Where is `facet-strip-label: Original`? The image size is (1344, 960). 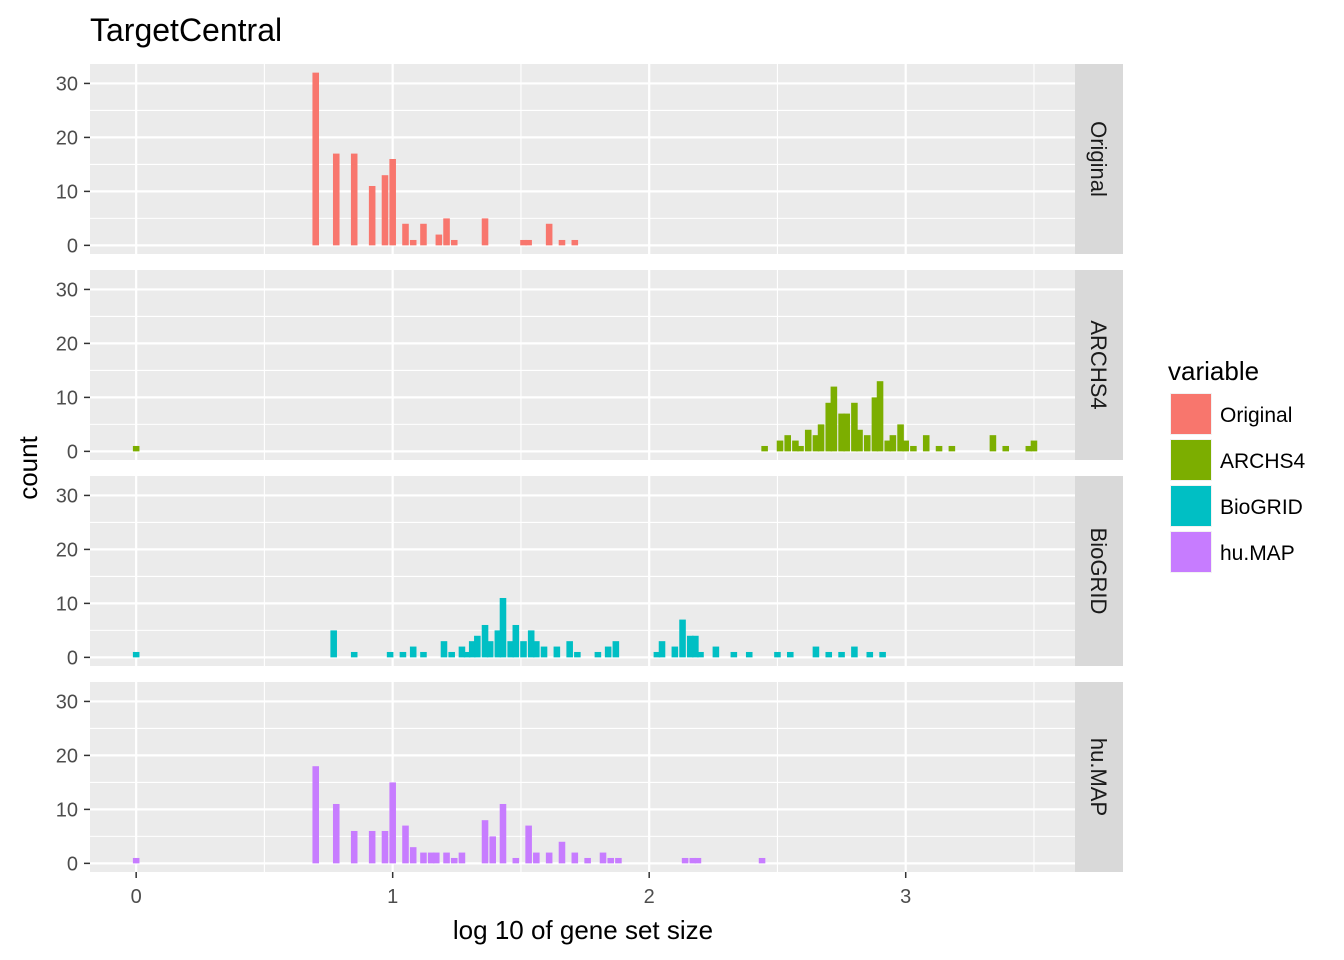 facet-strip-label: Original is located at coordinates (1098, 159).